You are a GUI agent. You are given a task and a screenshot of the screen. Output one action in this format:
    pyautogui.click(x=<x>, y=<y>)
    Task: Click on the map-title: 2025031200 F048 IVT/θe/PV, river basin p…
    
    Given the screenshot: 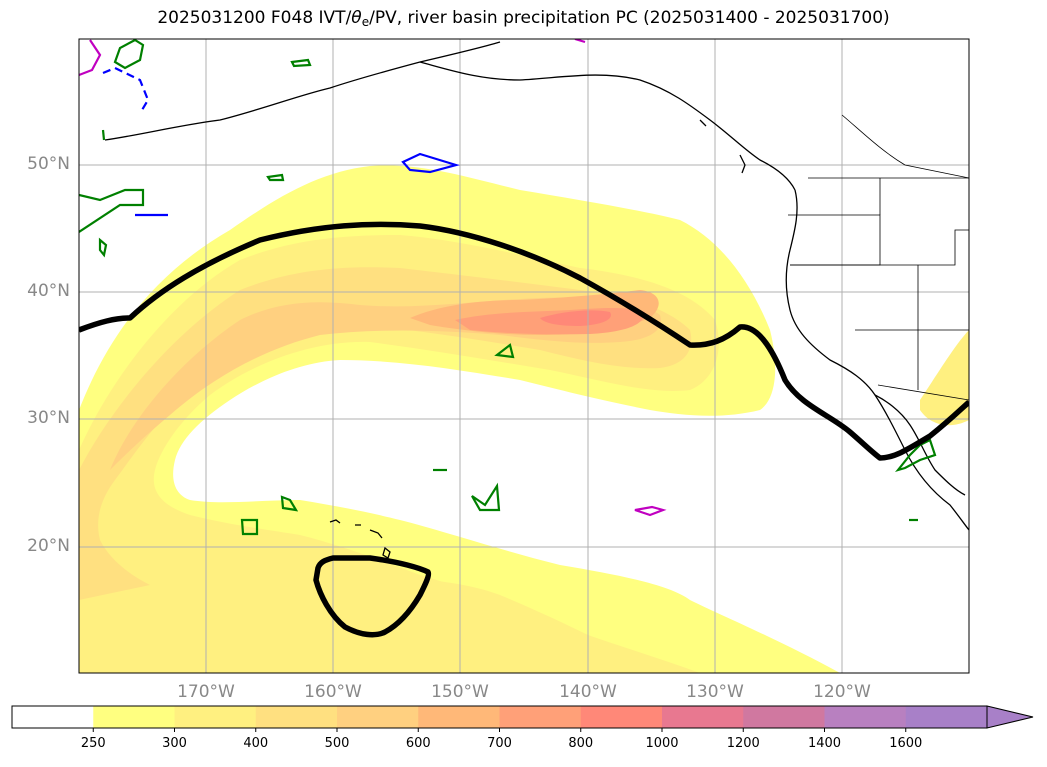 What is the action you would take?
    pyautogui.click(x=523, y=18)
    